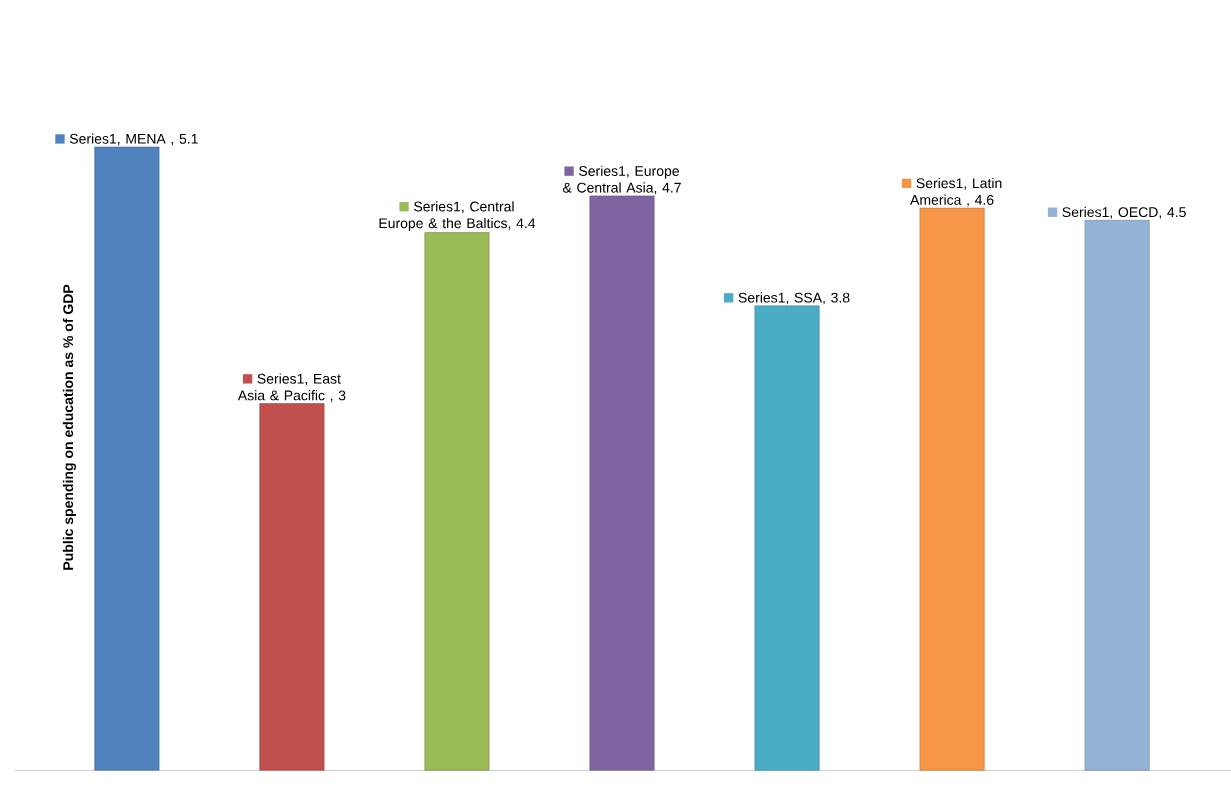 Image resolution: width=1231 pixels, height=800 pixels. I want to click on data-label: Series1, Latin America , 4.6, so click(956, 192).